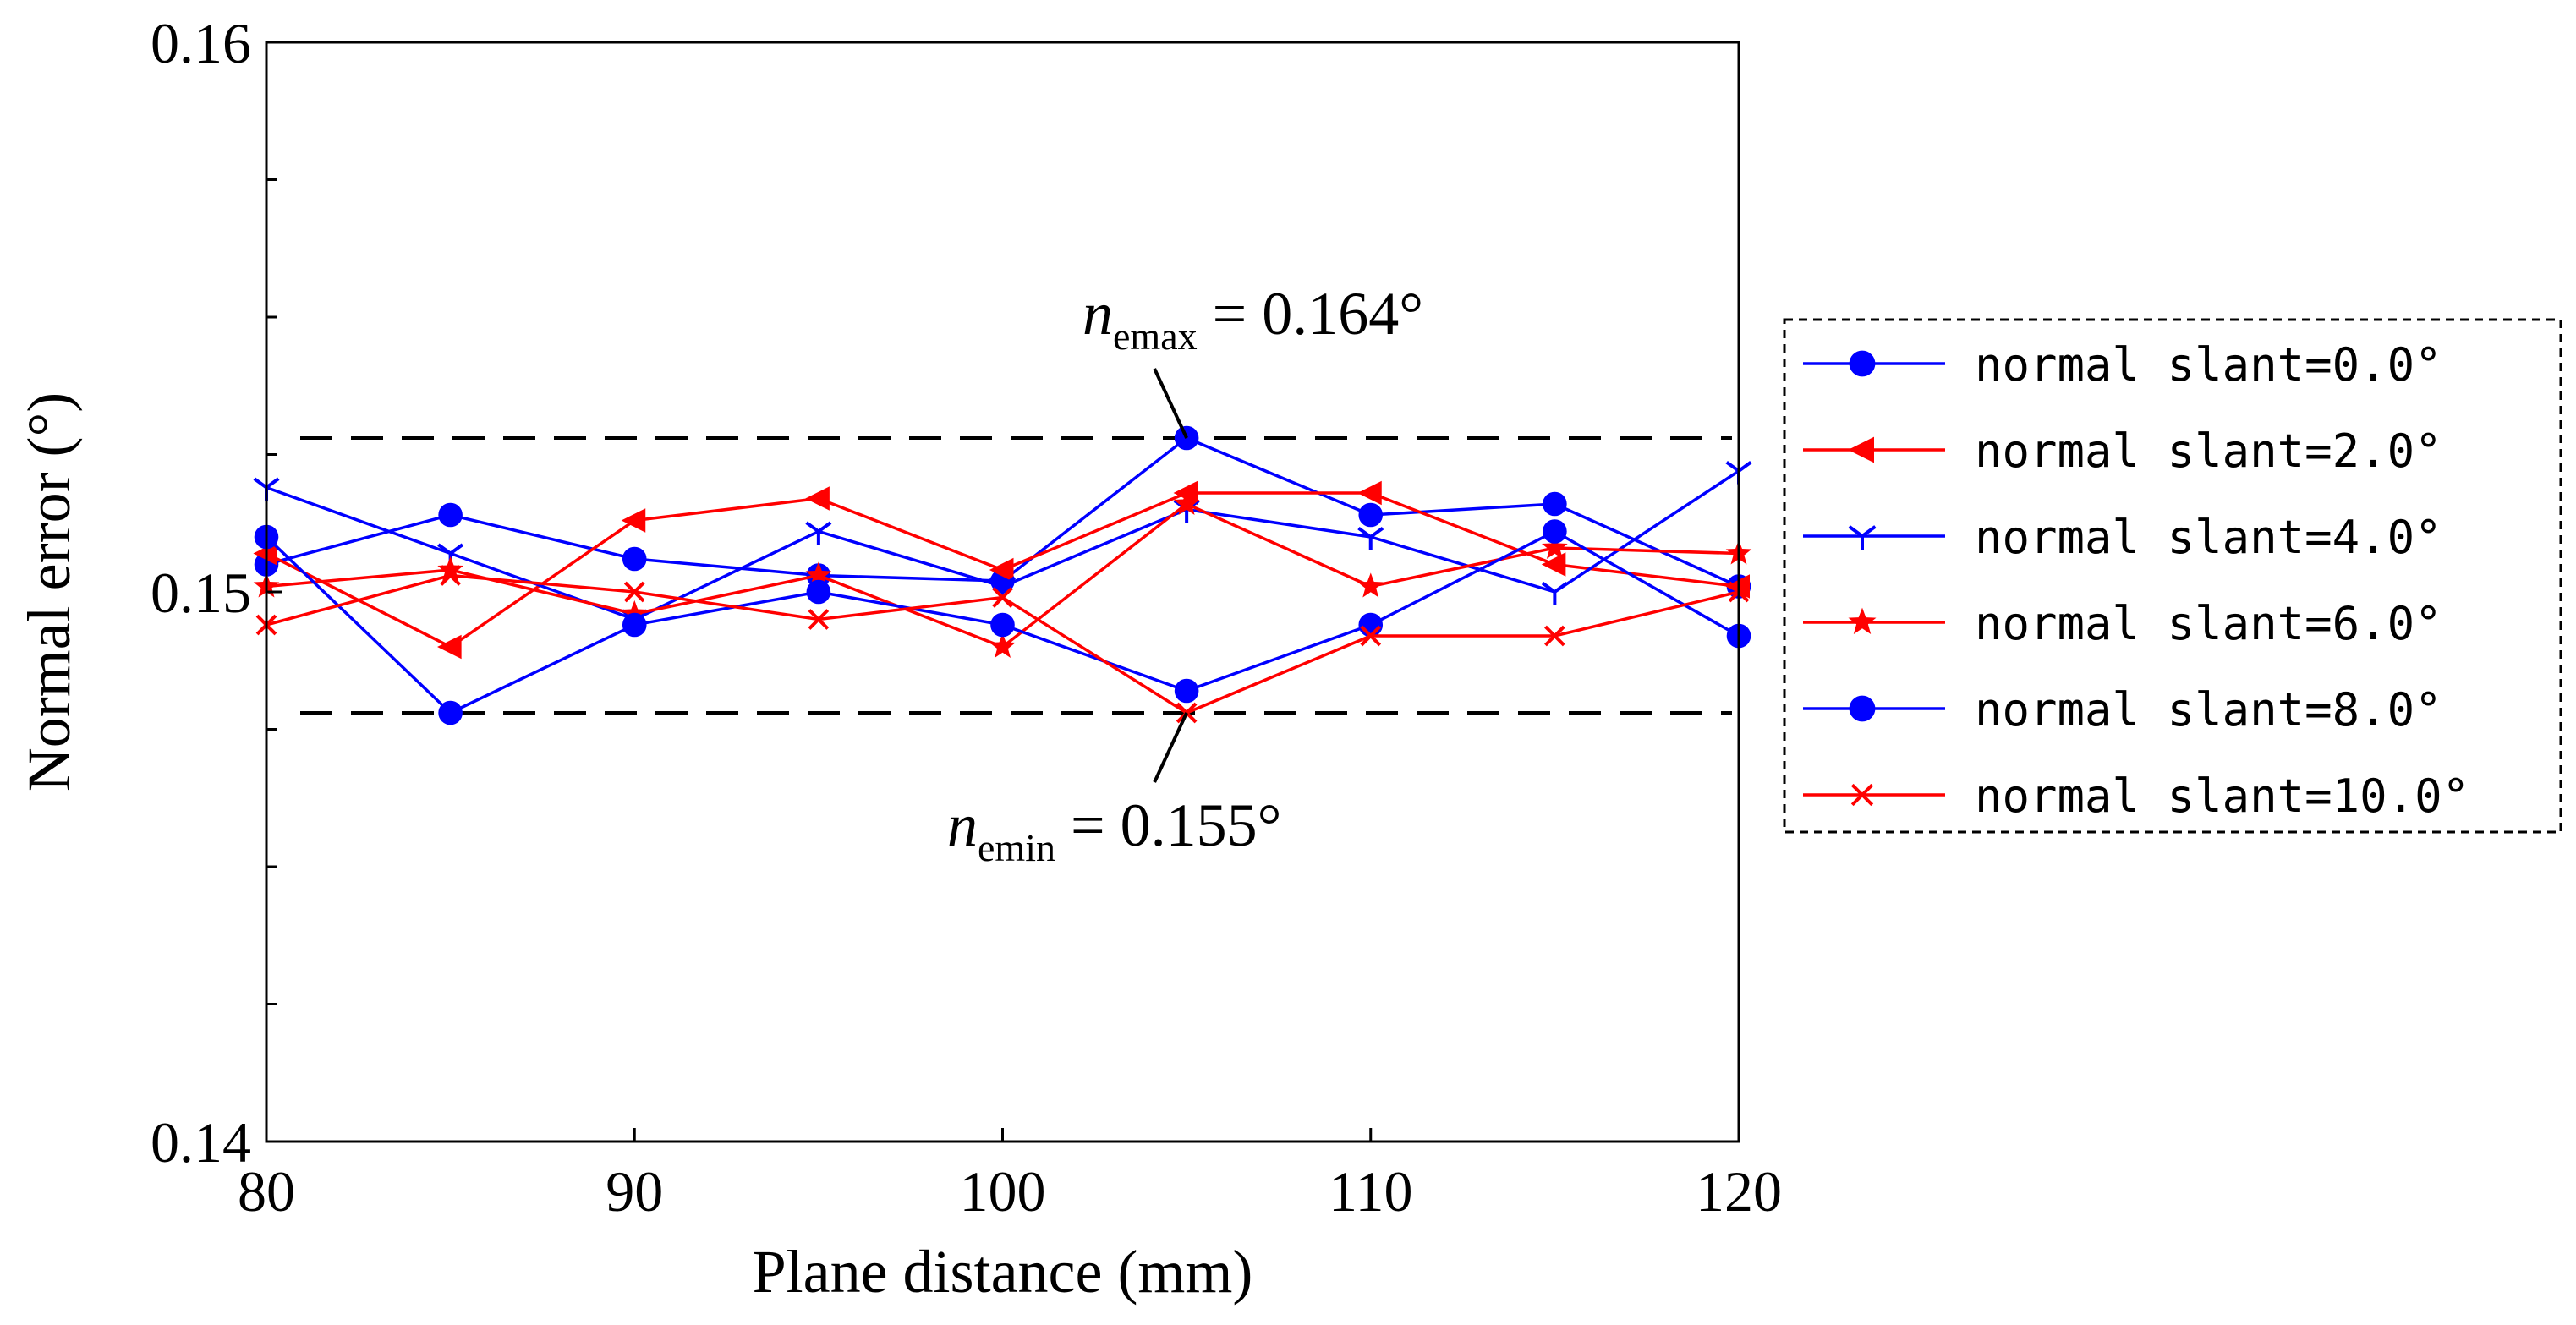 This screenshot has height=1325, width=2576. I want to click on annotations: nemax = 0.164° nemin = 0.155°, so click(1185, 574).